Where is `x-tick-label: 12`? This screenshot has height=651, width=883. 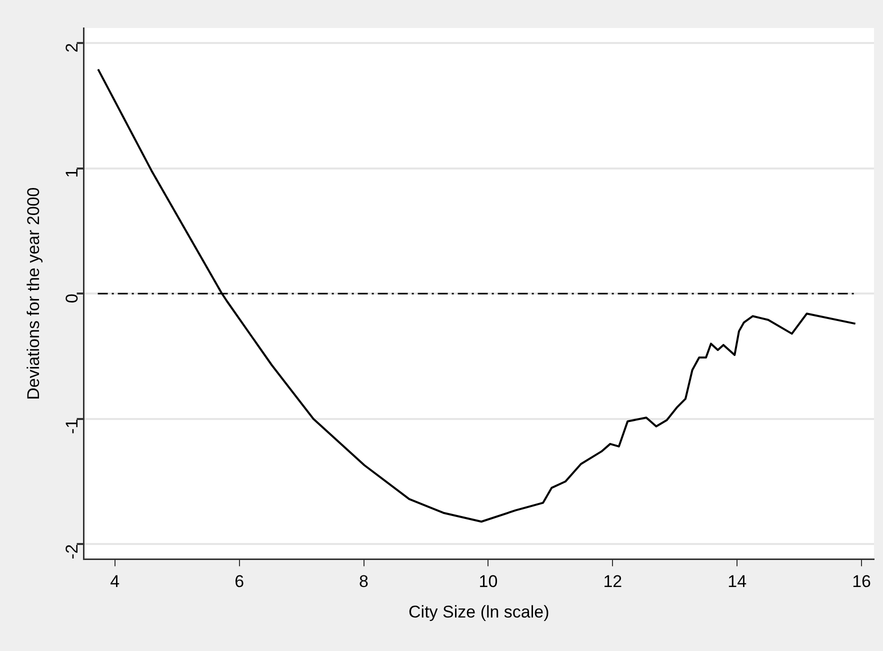
x-tick-label: 12 is located at coordinates (612, 582).